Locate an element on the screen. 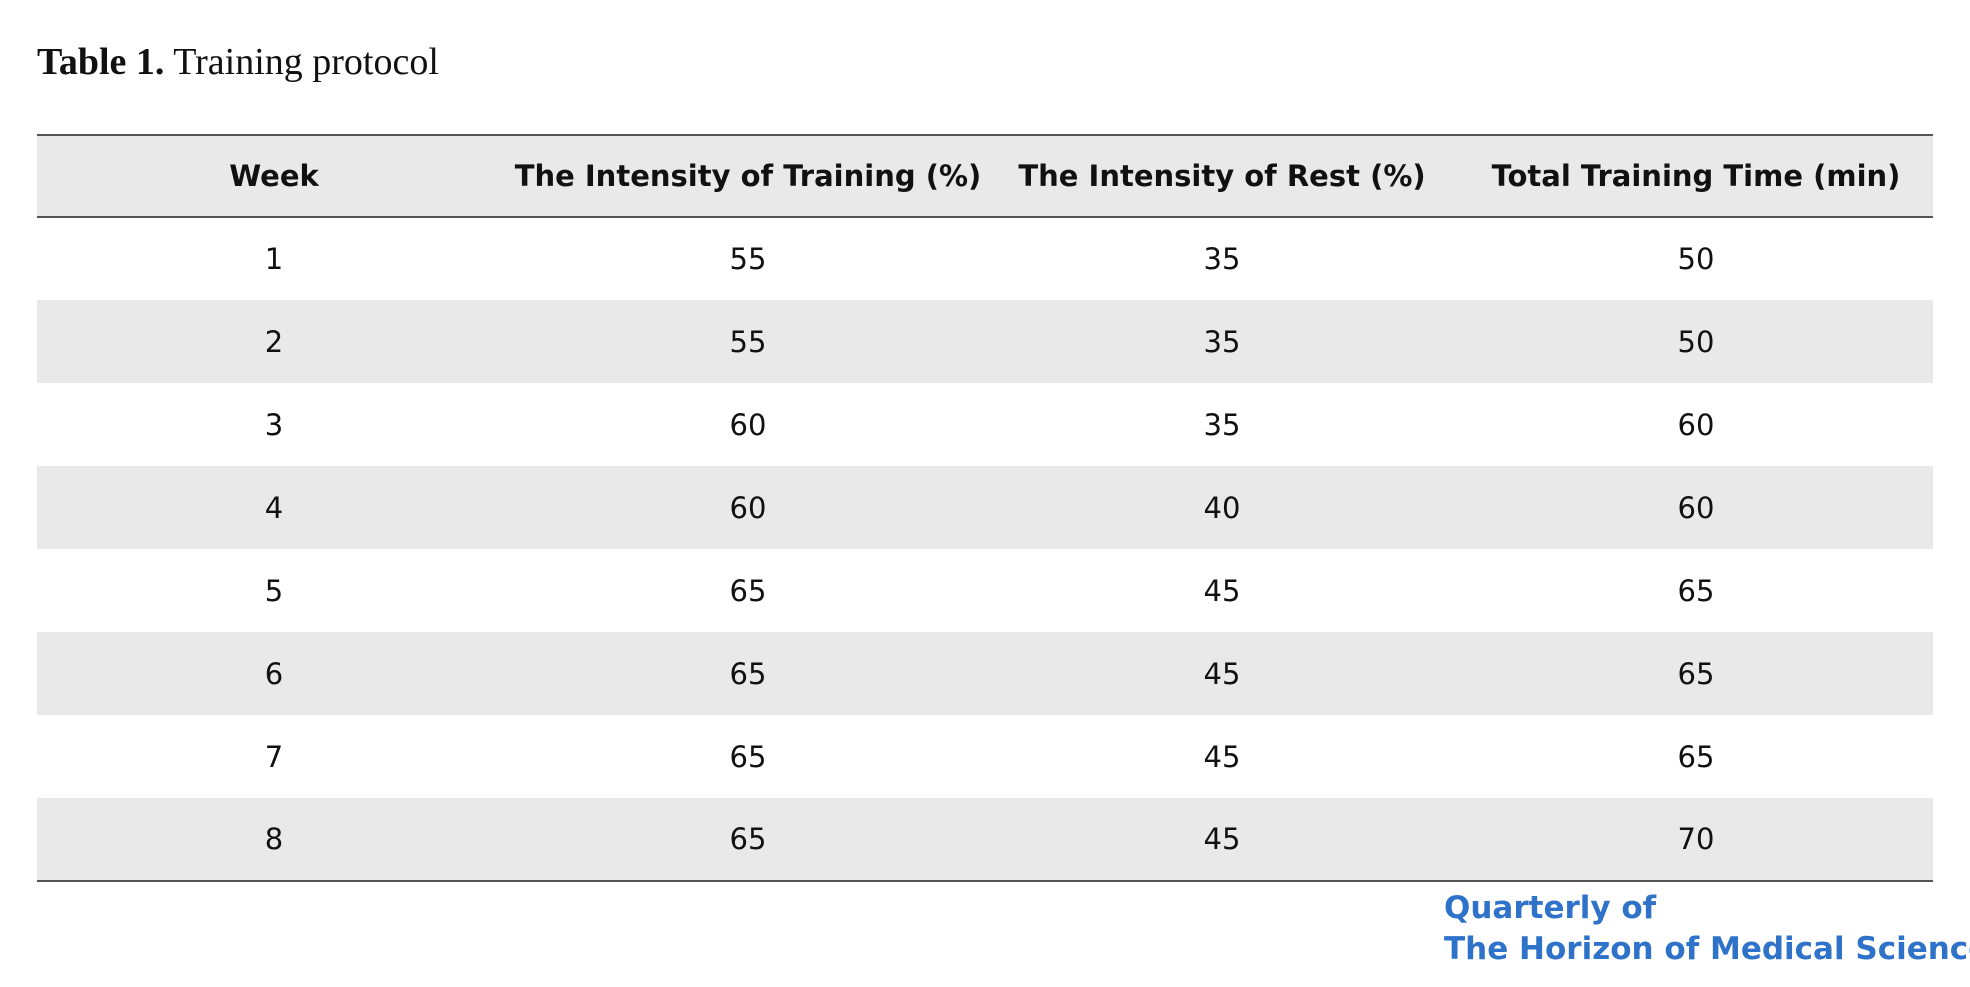 Image resolution: width=1970 pixels, height=987 pixels. table-row: 6 65 45 65 is located at coordinates (985, 673).